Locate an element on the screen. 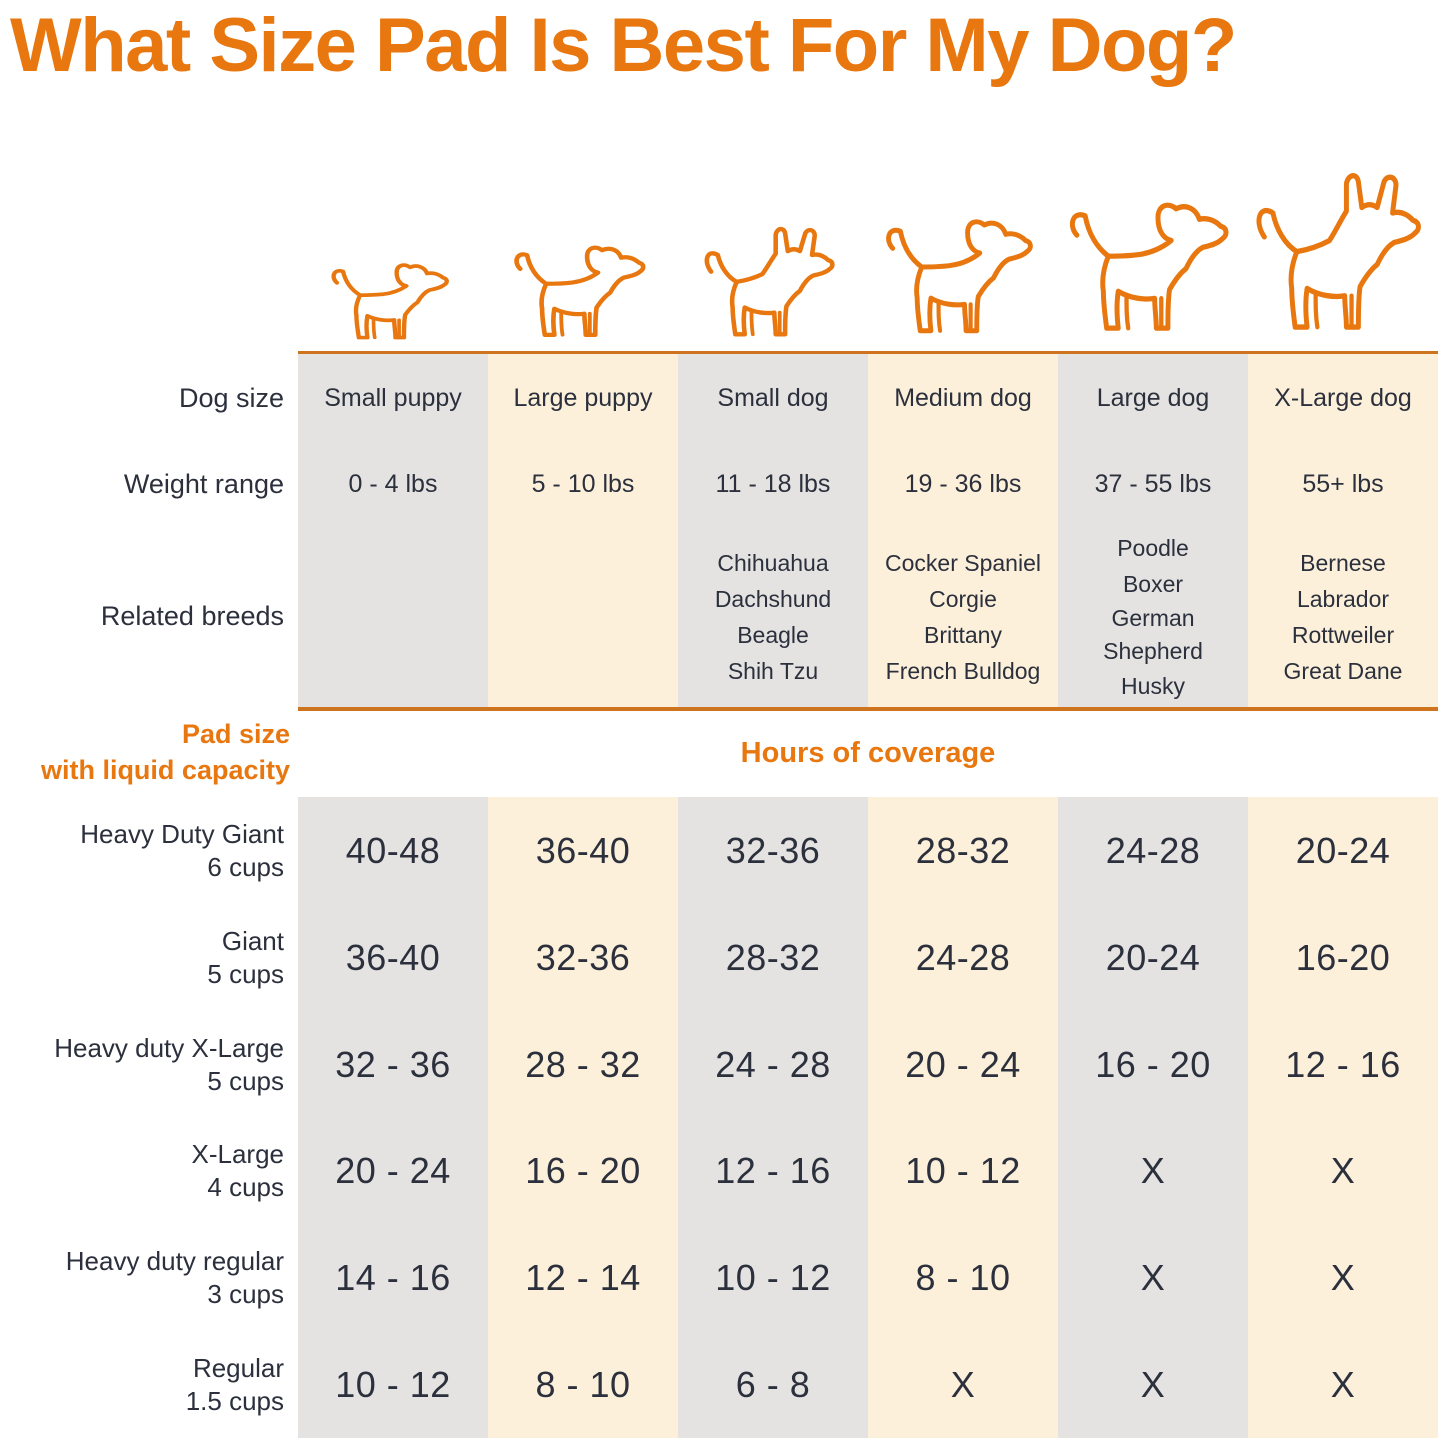 This screenshot has height=1446, width=1445. dog-size-row-label: Dog size is located at coordinates (231, 397).